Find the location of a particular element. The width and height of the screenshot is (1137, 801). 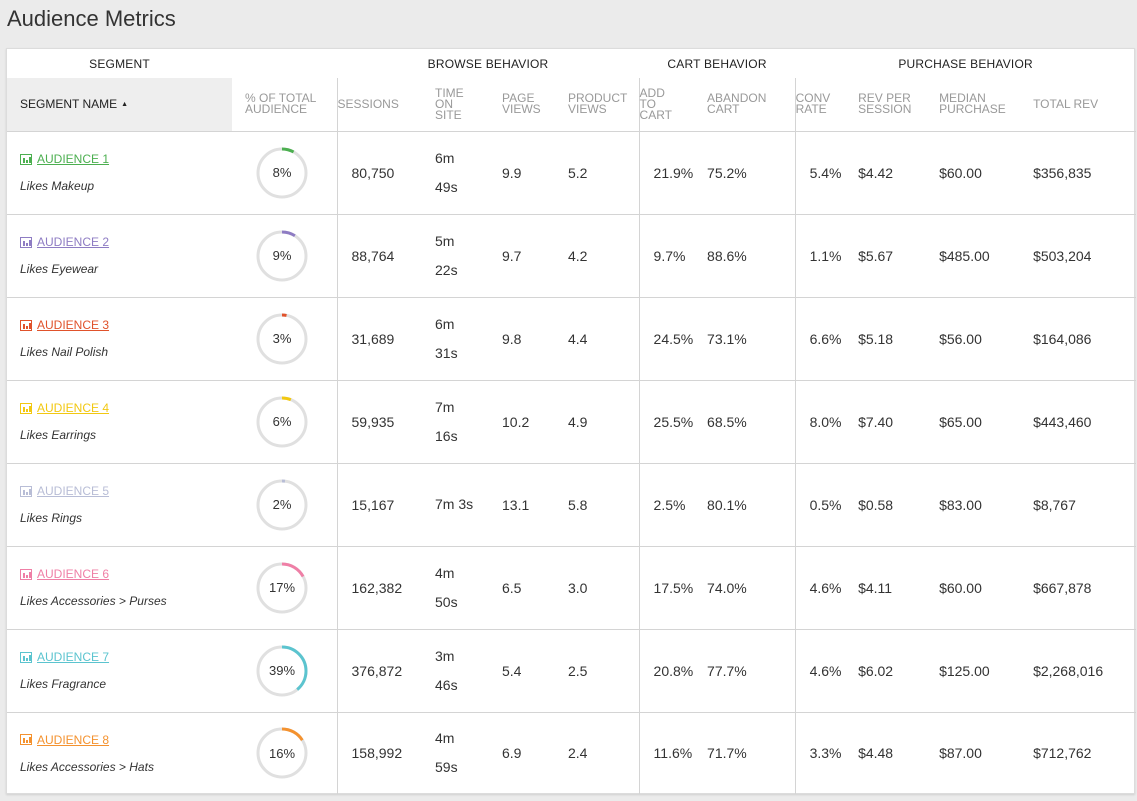

segment-cell: AUDIENCE 3 Likes Nail Polish is located at coordinates (119, 339).